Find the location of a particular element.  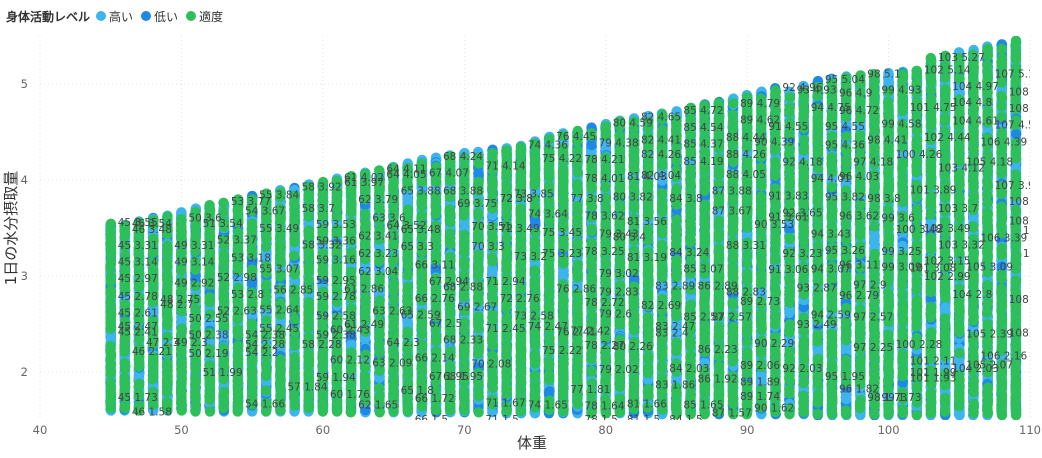

legend-swatch-low is located at coordinates (146, 16).